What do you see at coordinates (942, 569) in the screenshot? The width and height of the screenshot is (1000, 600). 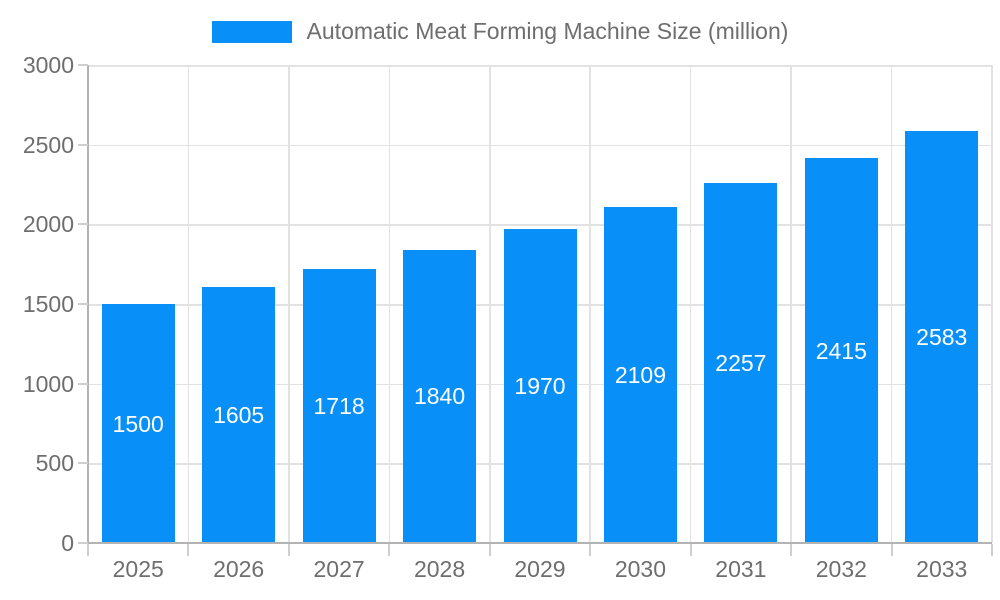 I see `x-tick-label: 2033` at bounding box center [942, 569].